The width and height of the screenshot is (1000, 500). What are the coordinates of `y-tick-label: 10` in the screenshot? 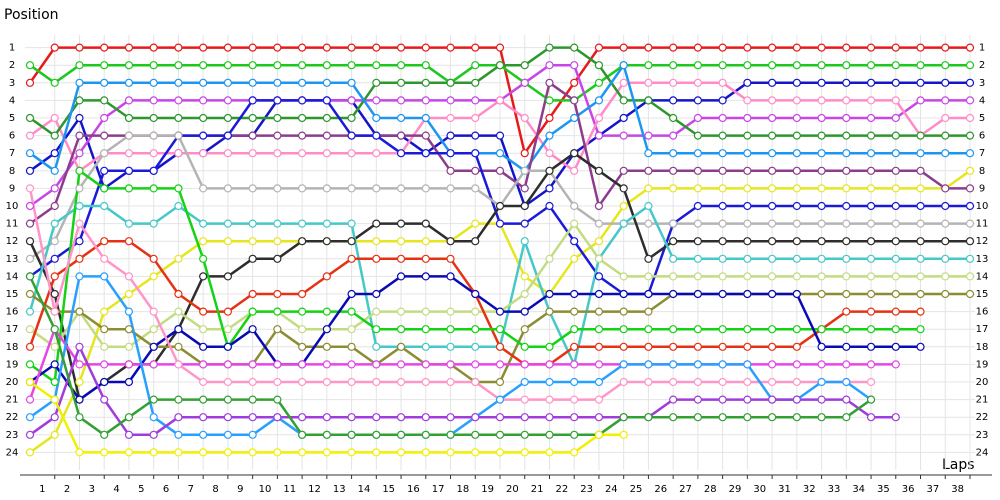 It's located at (12, 206).